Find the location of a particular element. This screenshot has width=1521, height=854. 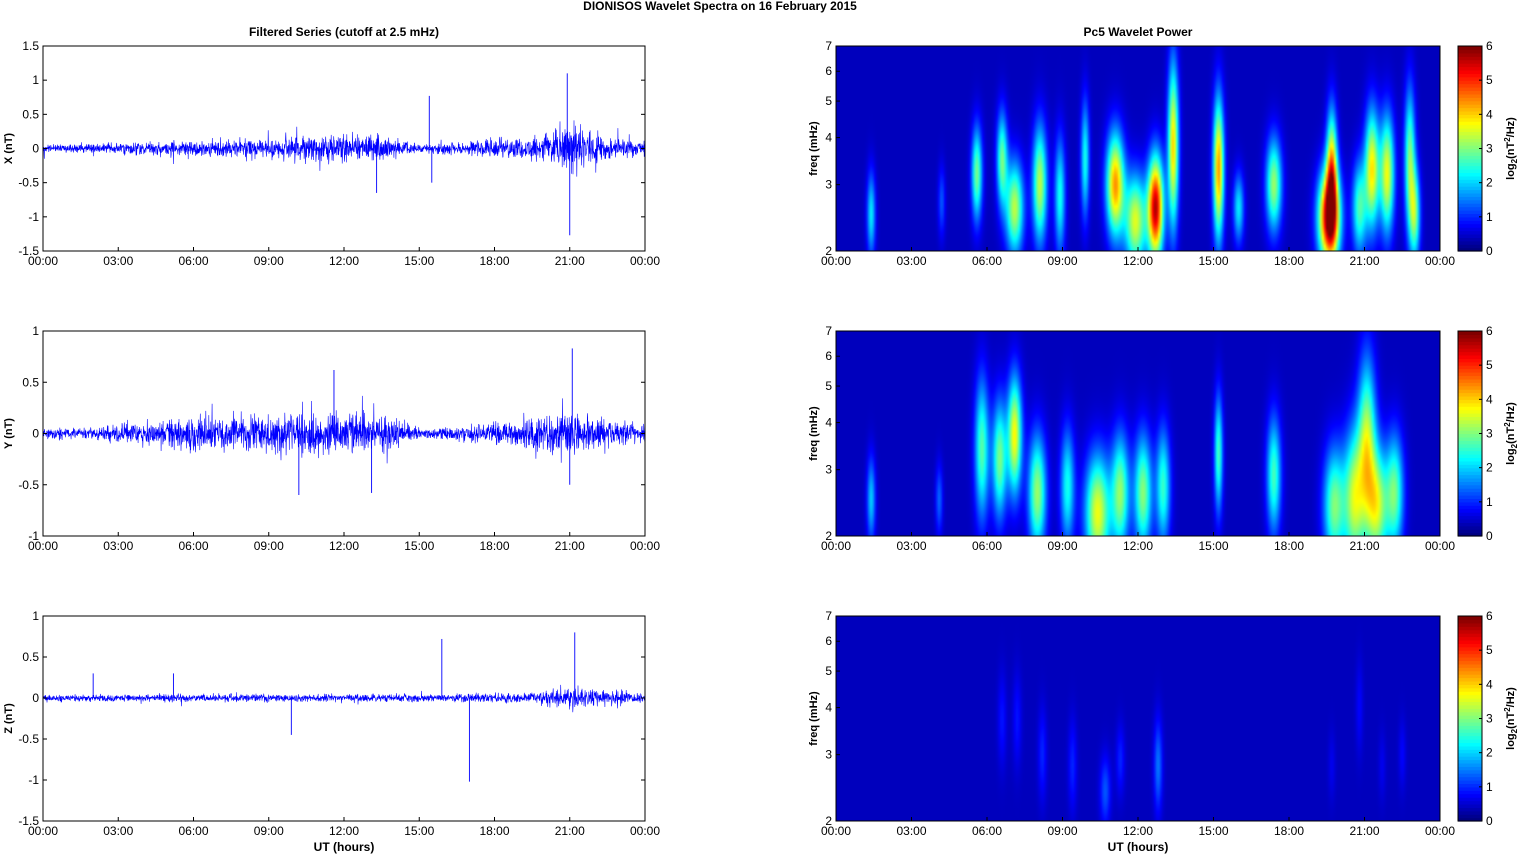

right-column-title: Pc5 Wavelet Power is located at coordinates (1138, 32).